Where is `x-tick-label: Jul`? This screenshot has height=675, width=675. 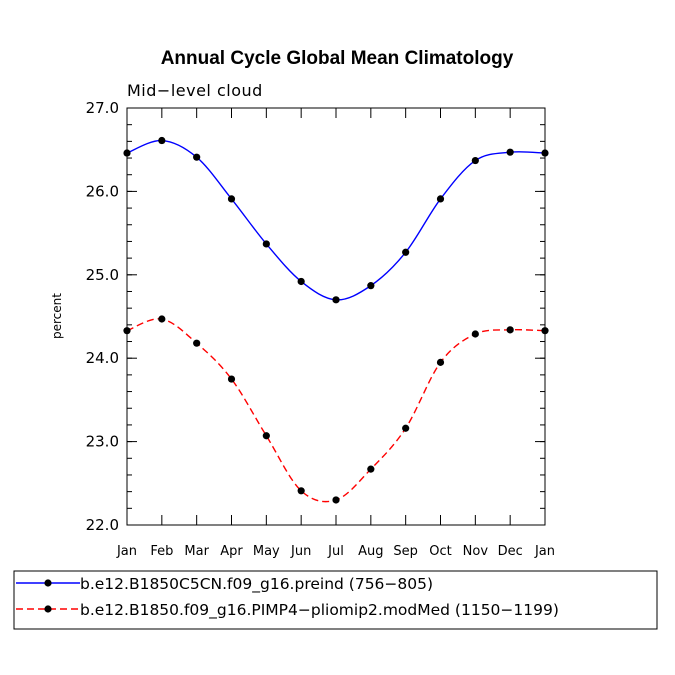
x-tick-label: Jul is located at coordinates (335, 551).